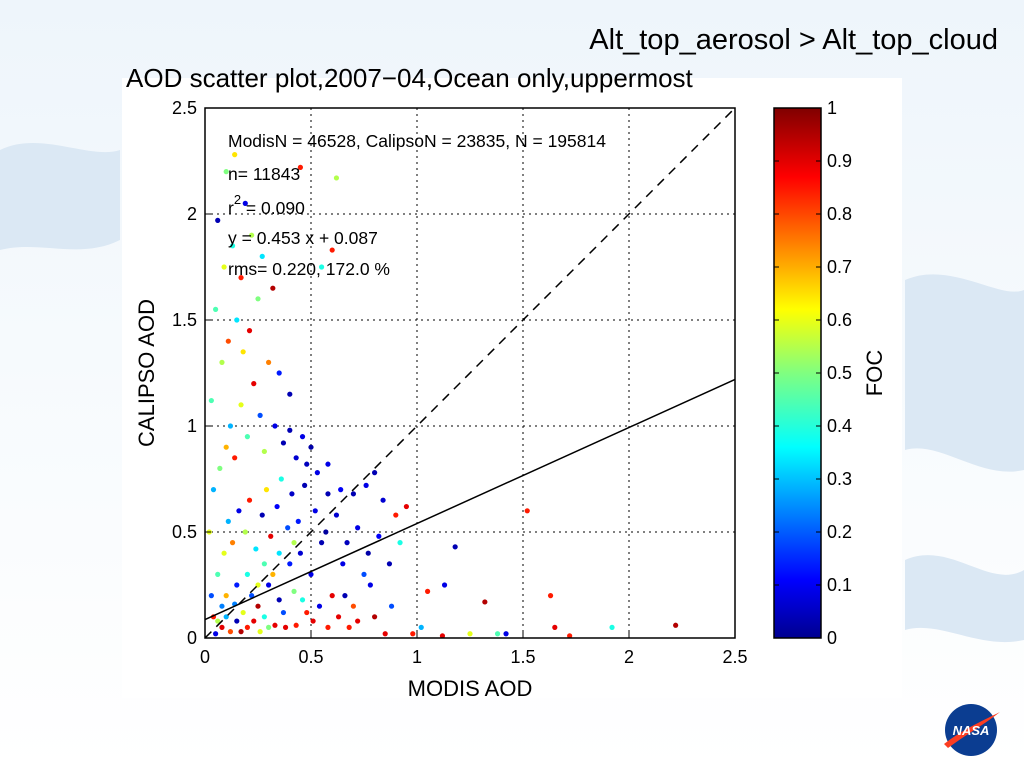 The image size is (1024, 768). Describe the element at coordinates (839, 320) in the screenshot. I see `colorbar-tick-label: 0.6` at that location.